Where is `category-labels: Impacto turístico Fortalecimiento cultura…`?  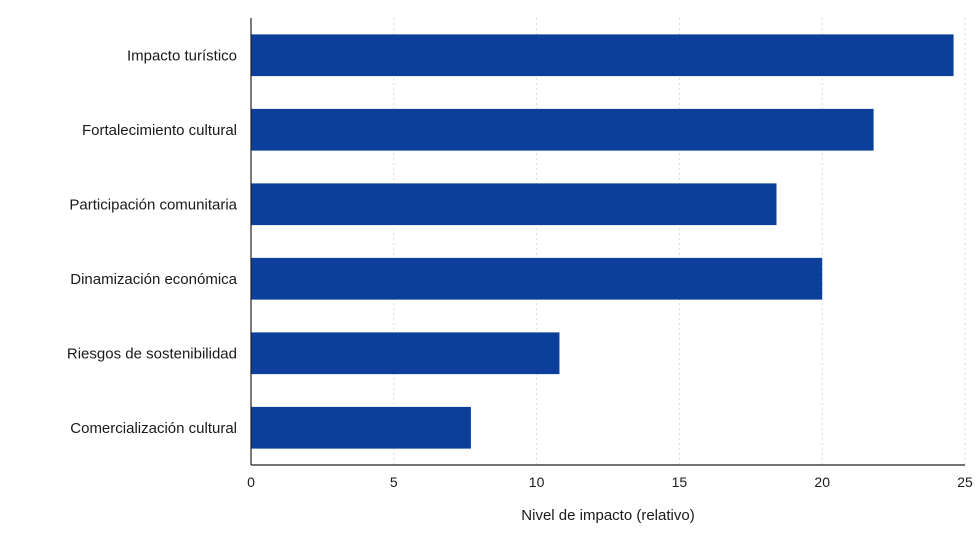
category-labels: Impacto turístico Fortalecimiento cultura… is located at coordinates (152, 242).